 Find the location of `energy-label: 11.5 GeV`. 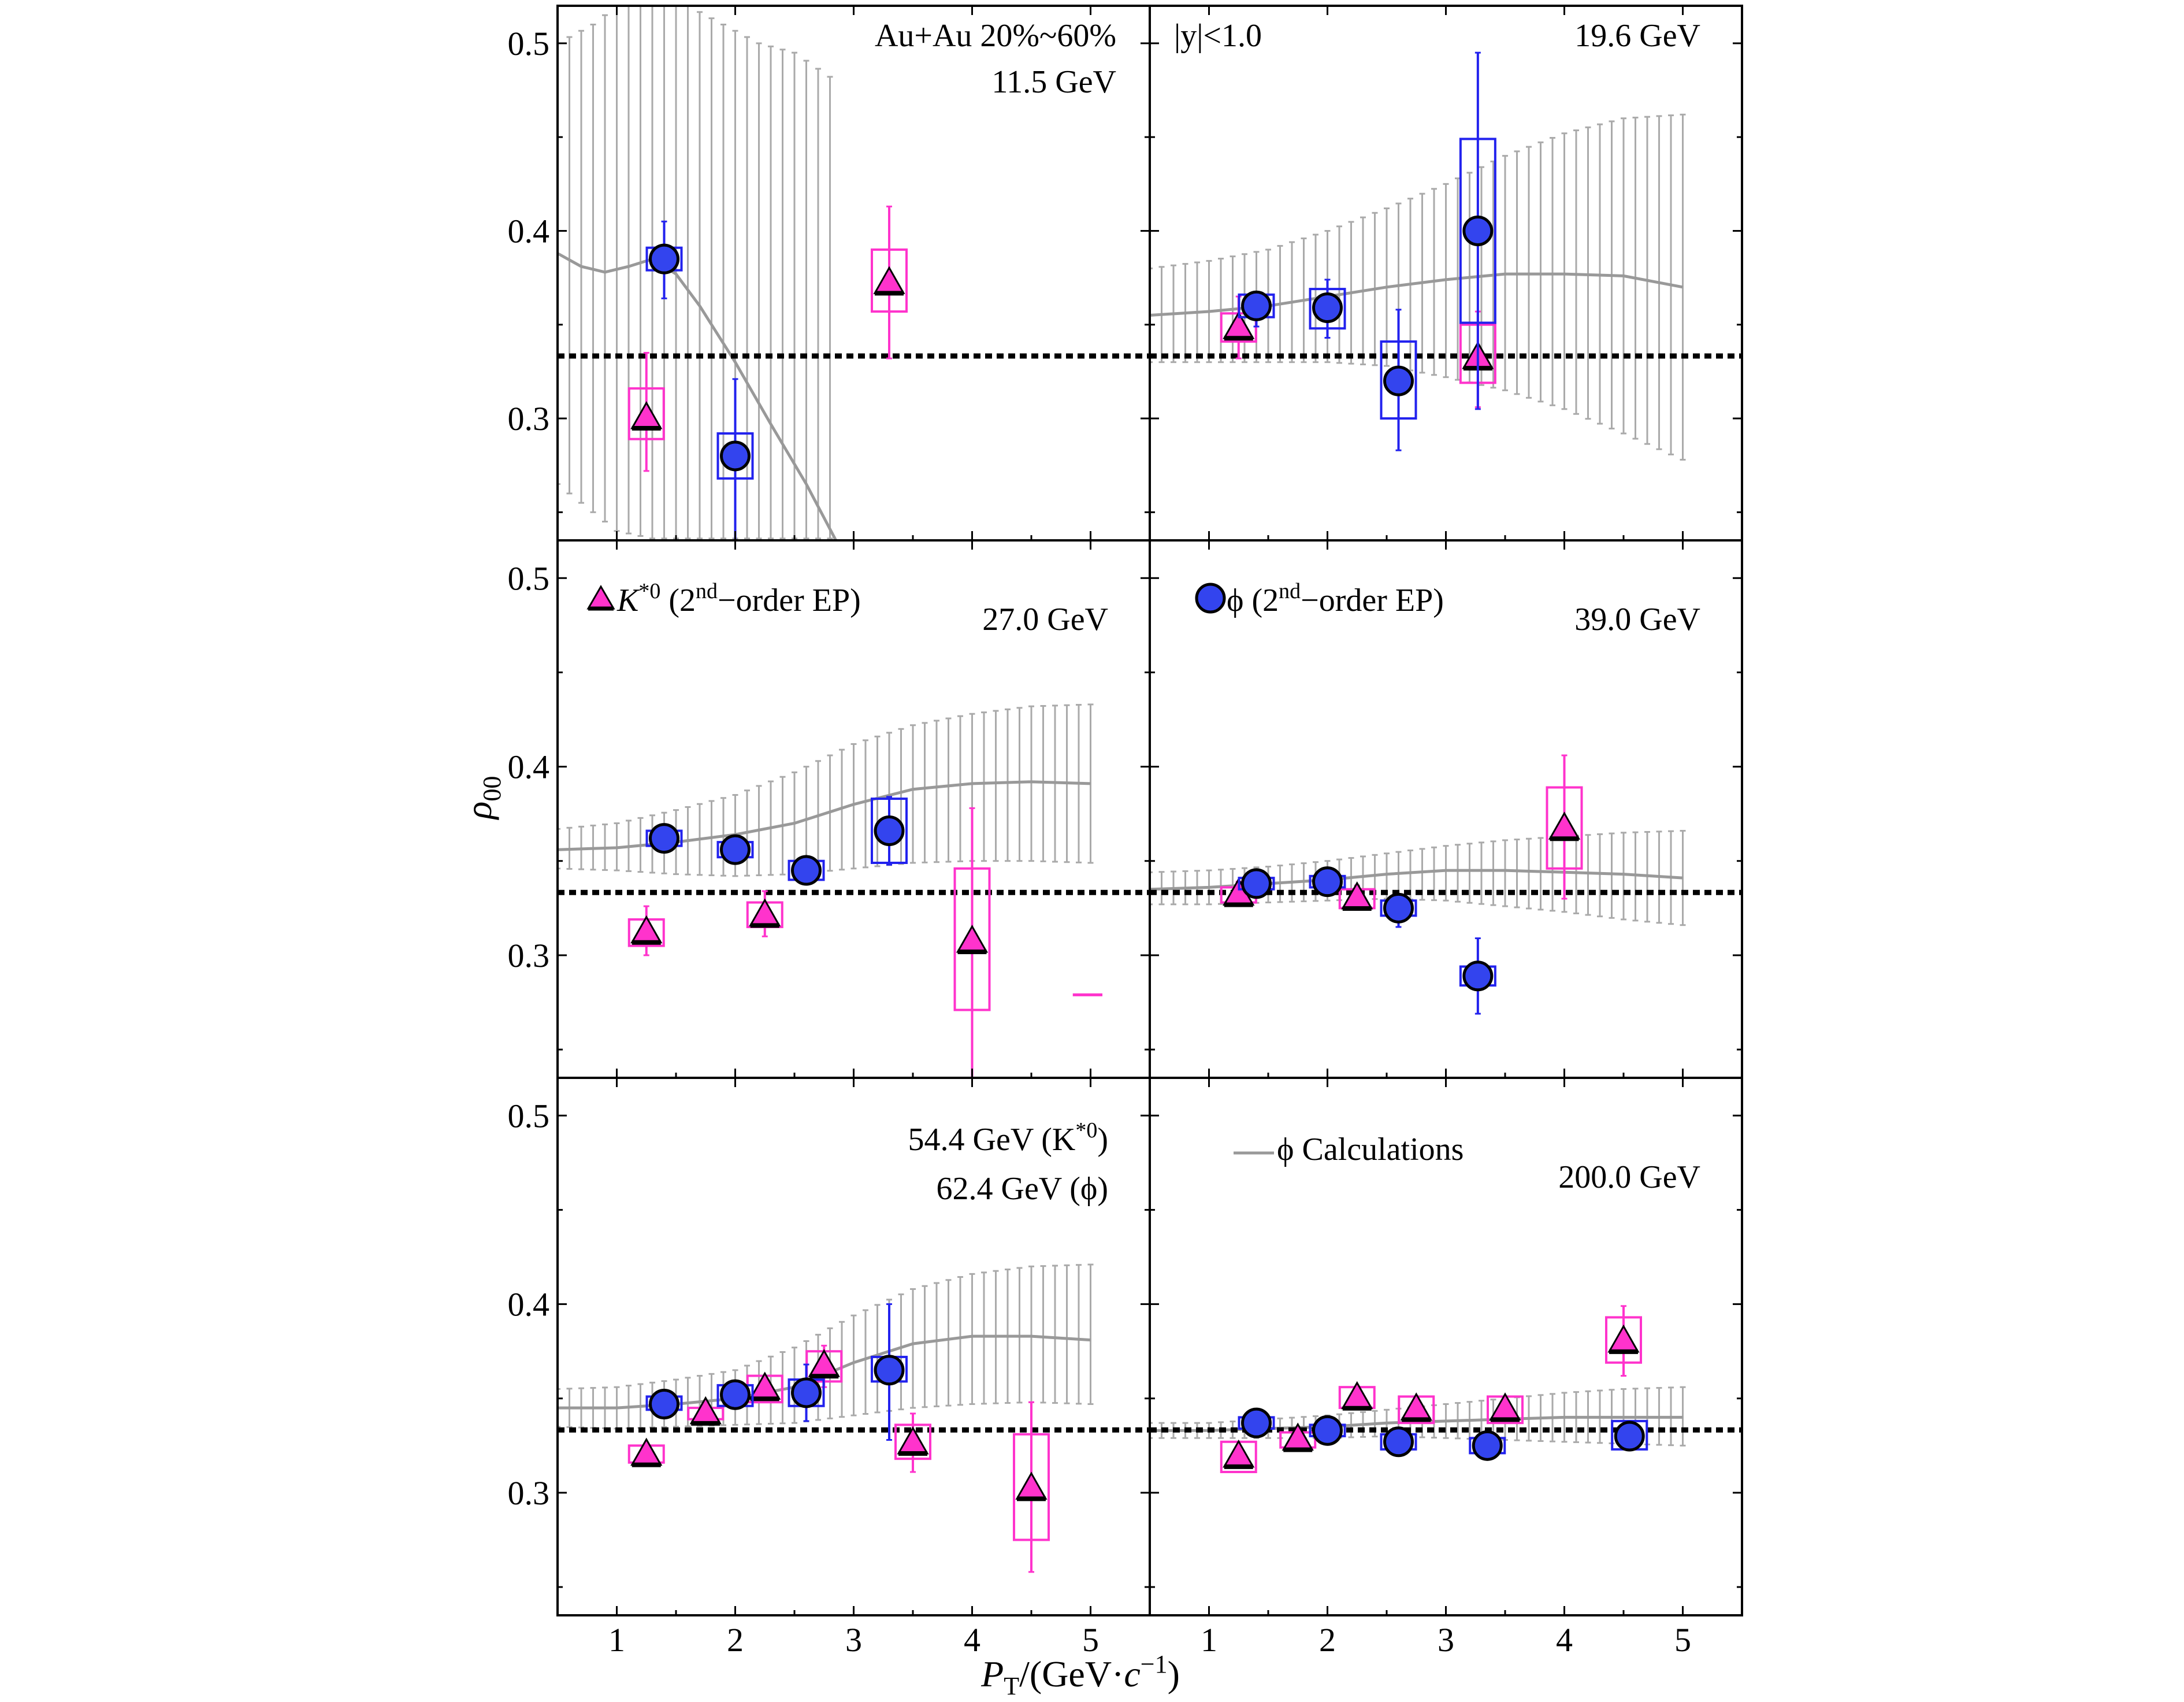

energy-label: 11.5 GeV is located at coordinates (1053, 82).